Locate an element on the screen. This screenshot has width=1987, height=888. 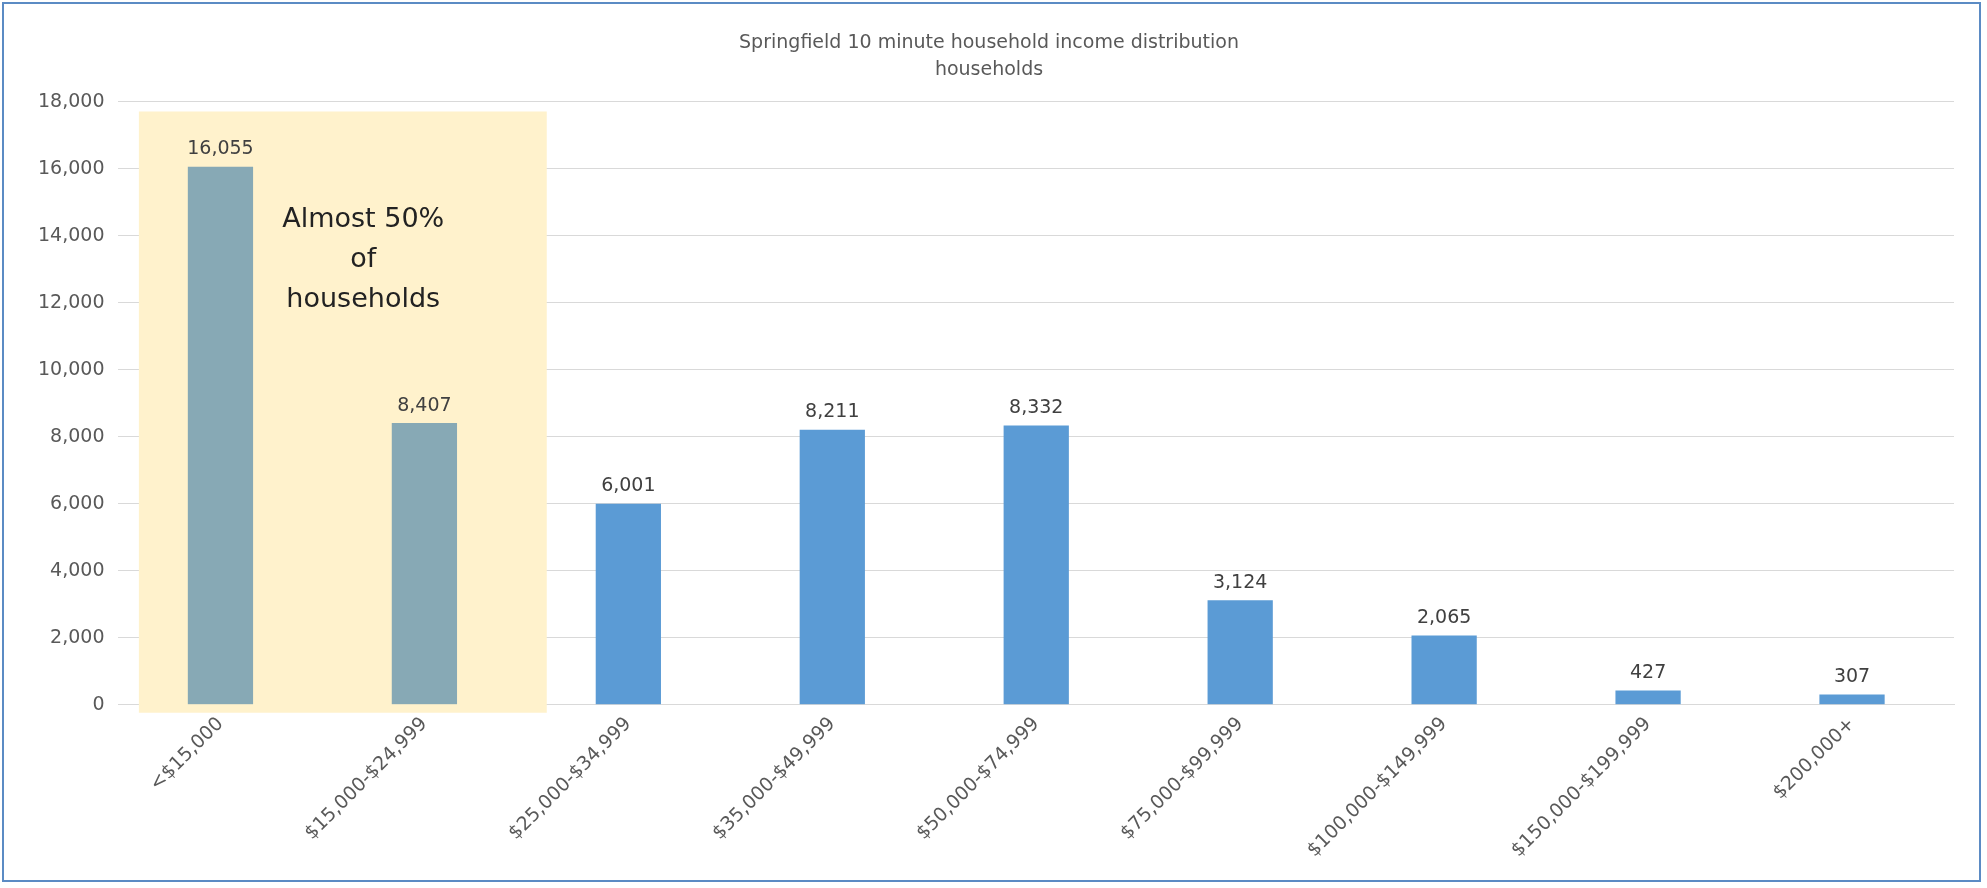
y-tick-label: 0 is located at coordinates (98, 702).